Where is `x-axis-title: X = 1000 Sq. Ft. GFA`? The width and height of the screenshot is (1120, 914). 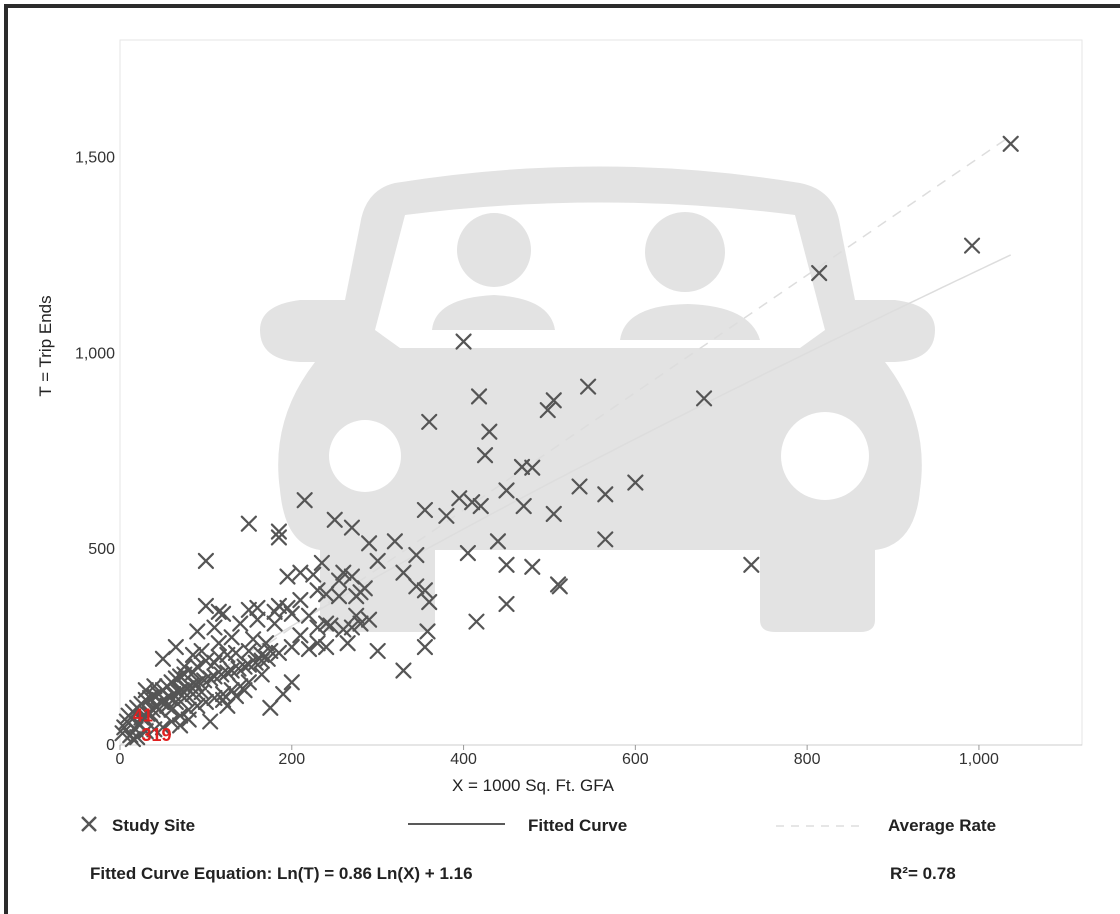
x-axis-title: X = 1000 Sq. Ft. GFA is located at coordinates (533, 785).